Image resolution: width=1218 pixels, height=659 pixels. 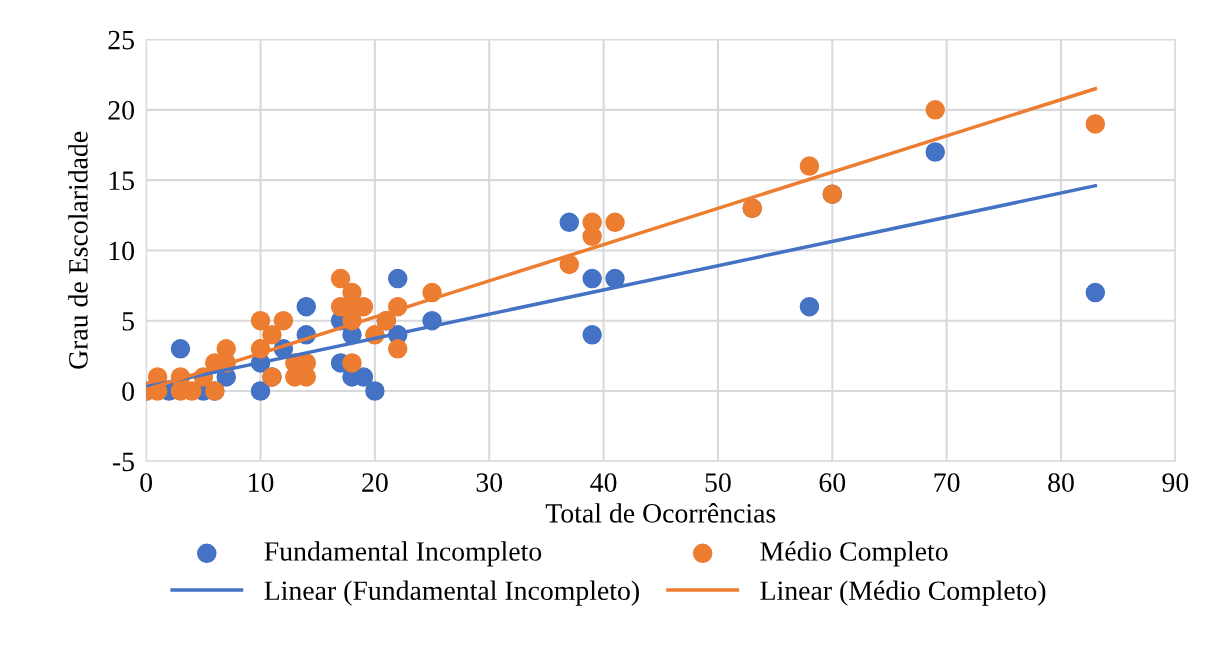 What do you see at coordinates (947, 482) in the screenshot?
I see `x-tick-label: 70` at bounding box center [947, 482].